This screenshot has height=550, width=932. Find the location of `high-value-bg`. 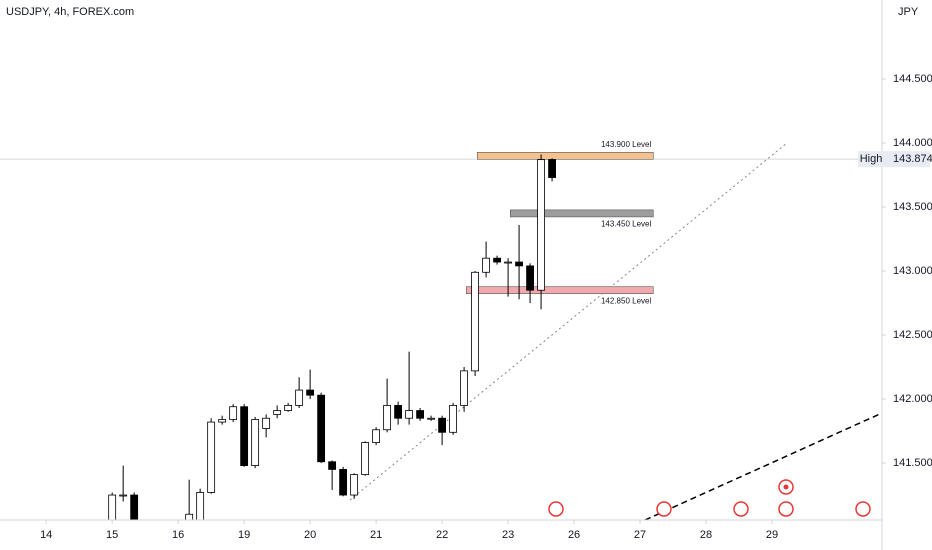

high-value-bg is located at coordinates (907, 159).